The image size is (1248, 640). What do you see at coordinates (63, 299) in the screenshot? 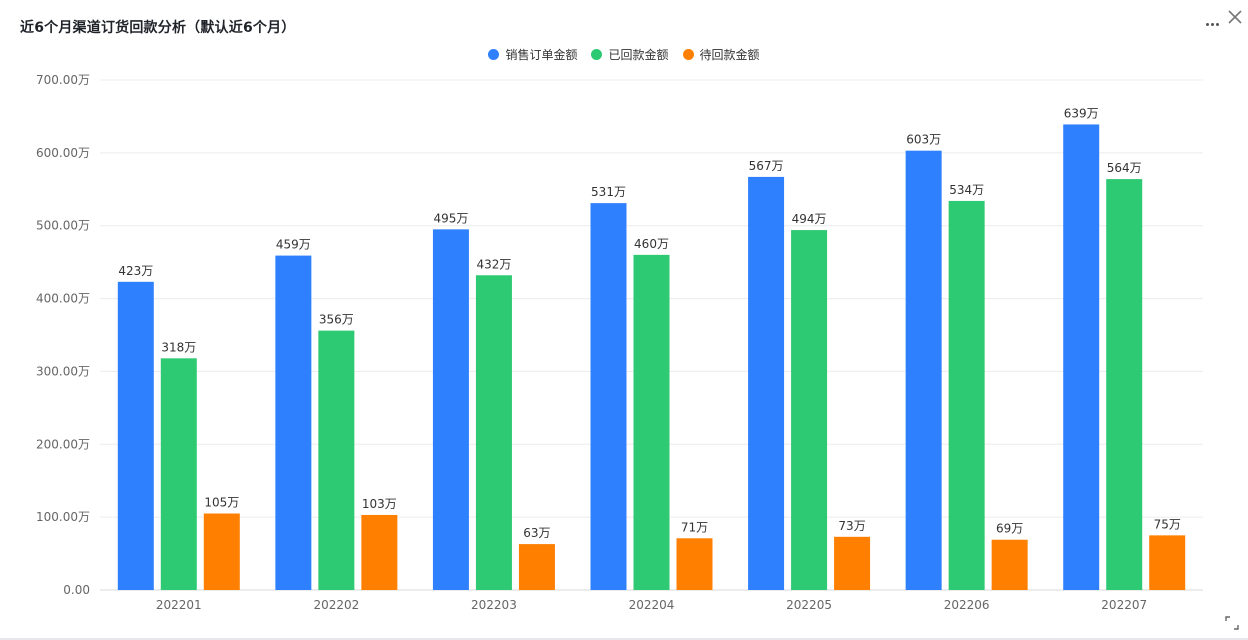
I see `y-tick-label: 400.00万` at bounding box center [63, 299].